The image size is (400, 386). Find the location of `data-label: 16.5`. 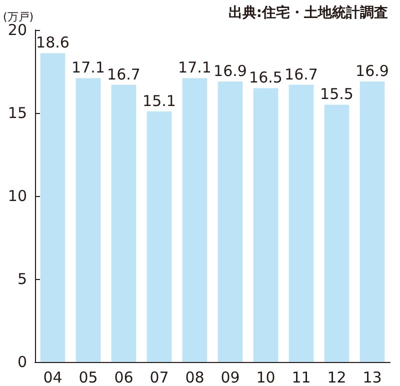

data-label: 16.5 is located at coordinates (265, 77).